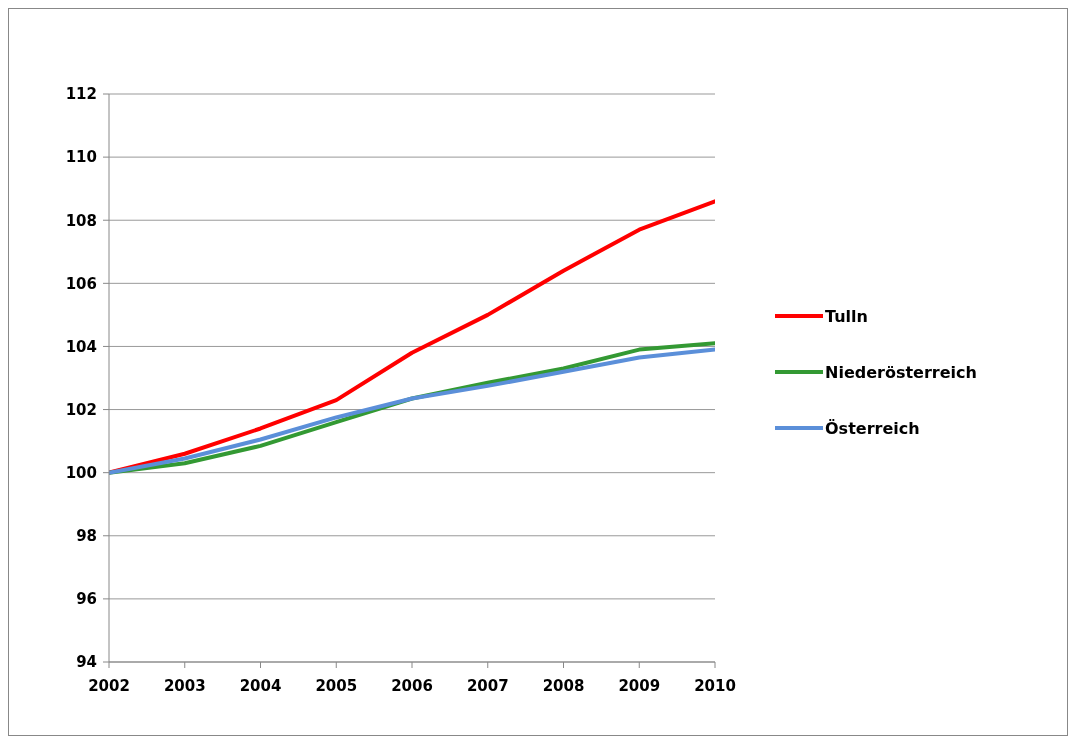  What do you see at coordinates (81, 472) in the screenshot?
I see `y-tick-label: 100` at bounding box center [81, 472].